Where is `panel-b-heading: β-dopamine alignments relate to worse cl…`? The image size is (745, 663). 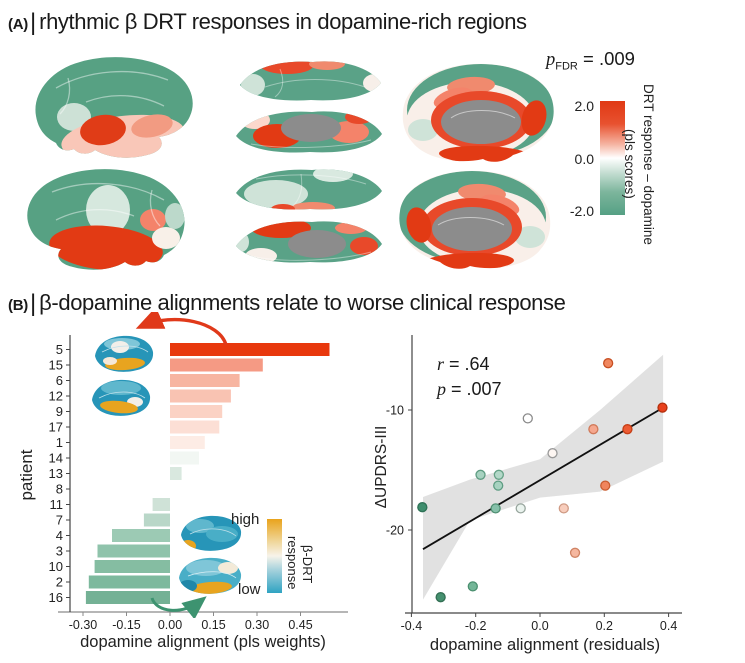
panel-b-heading: β-dopamine alignments relate to worse cl… is located at coordinates (302, 302).